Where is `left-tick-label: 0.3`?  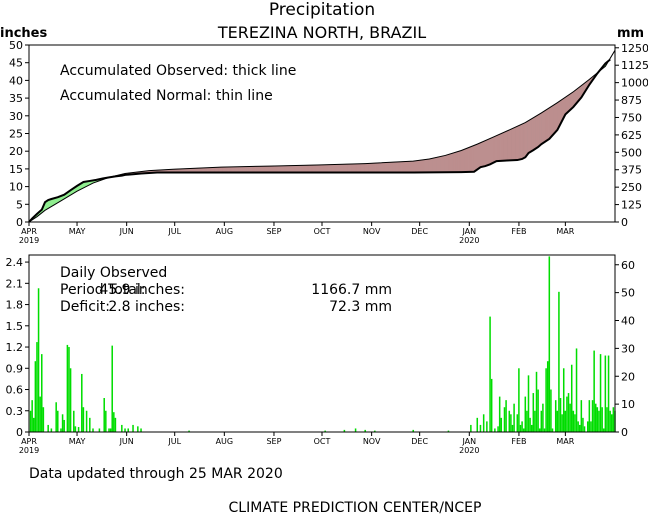 left-tick-label: 0.3 is located at coordinates (15, 411).